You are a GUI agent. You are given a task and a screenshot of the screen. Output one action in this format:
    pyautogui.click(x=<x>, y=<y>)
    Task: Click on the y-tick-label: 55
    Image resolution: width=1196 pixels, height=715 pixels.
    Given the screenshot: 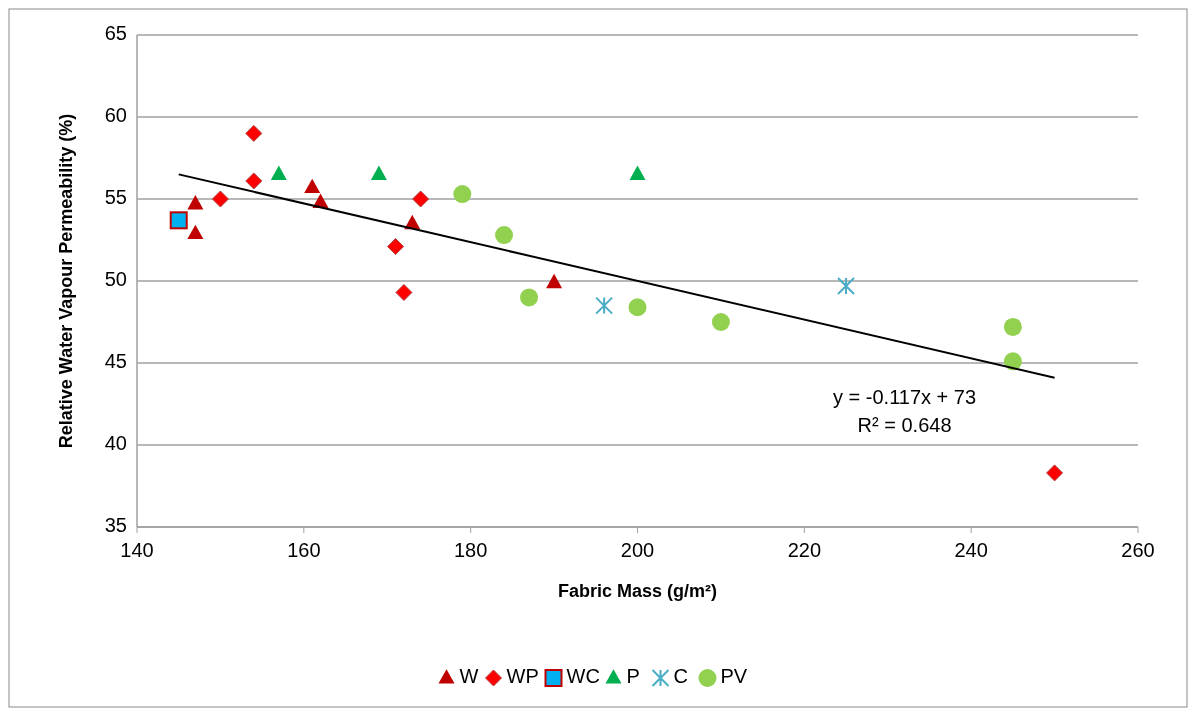 What is the action you would take?
    pyautogui.click(x=115, y=197)
    